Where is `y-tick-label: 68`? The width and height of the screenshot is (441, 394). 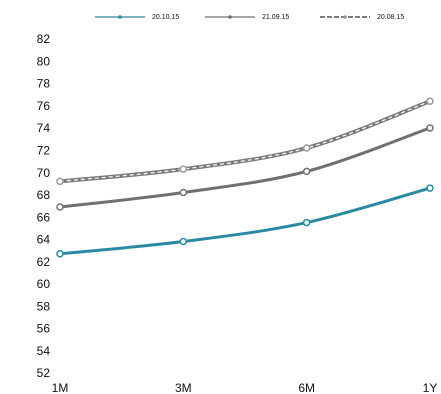
y-tick-label: 68 is located at coordinates (44, 195).